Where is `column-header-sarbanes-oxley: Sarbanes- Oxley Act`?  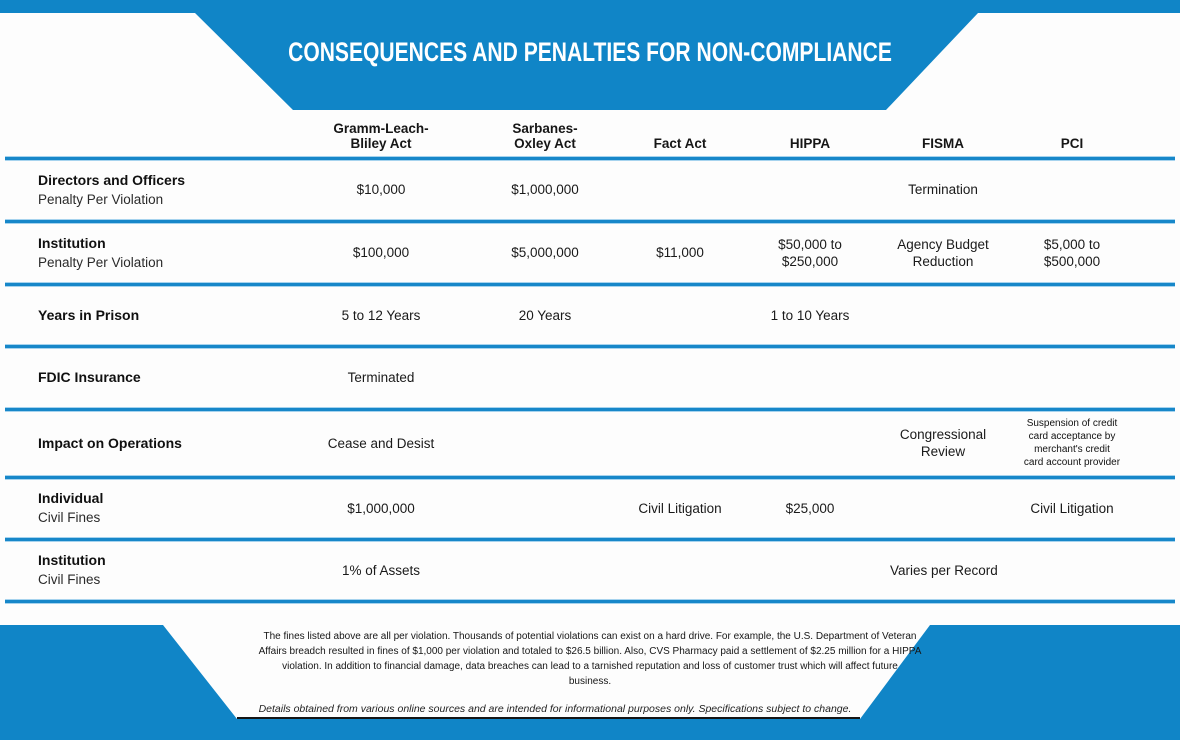 column-header-sarbanes-oxley: Sarbanes- Oxley Act is located at coordinates (545, 136).